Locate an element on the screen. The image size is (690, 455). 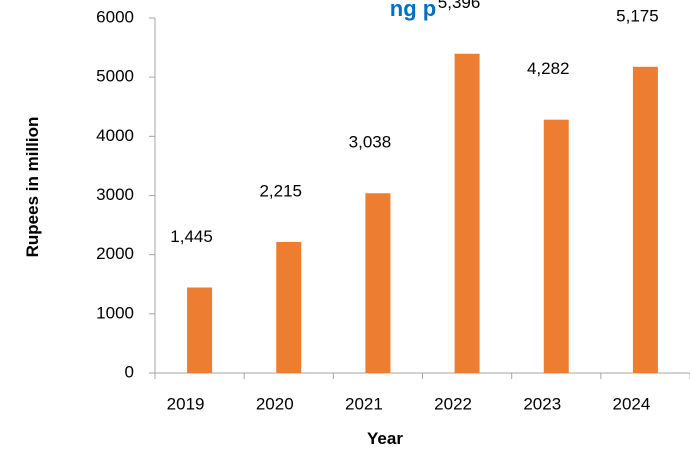
y-tick-label: 6000 is located at coordinates (115, 16).